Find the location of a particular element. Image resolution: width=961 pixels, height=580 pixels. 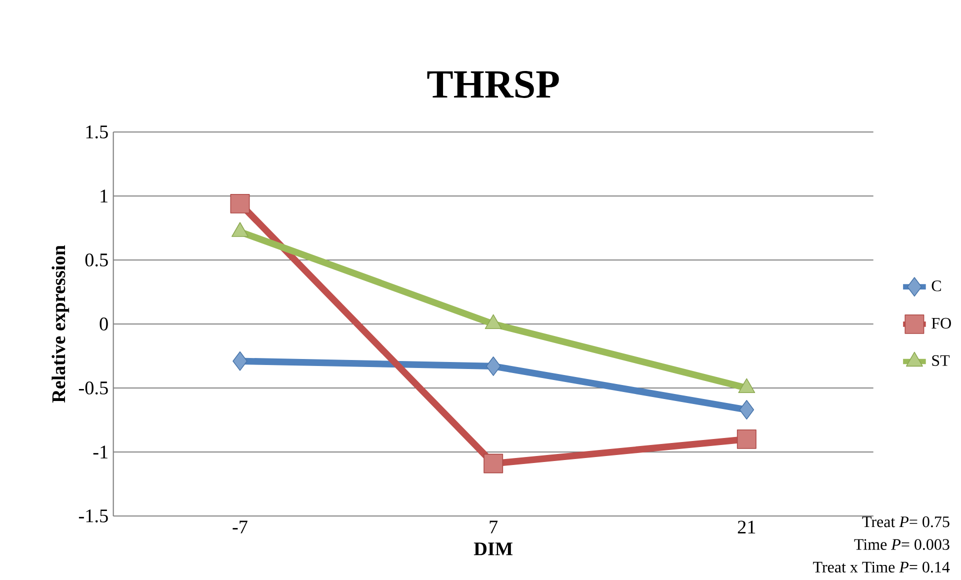

legend-label: FO is located at coordinates (941, 323).